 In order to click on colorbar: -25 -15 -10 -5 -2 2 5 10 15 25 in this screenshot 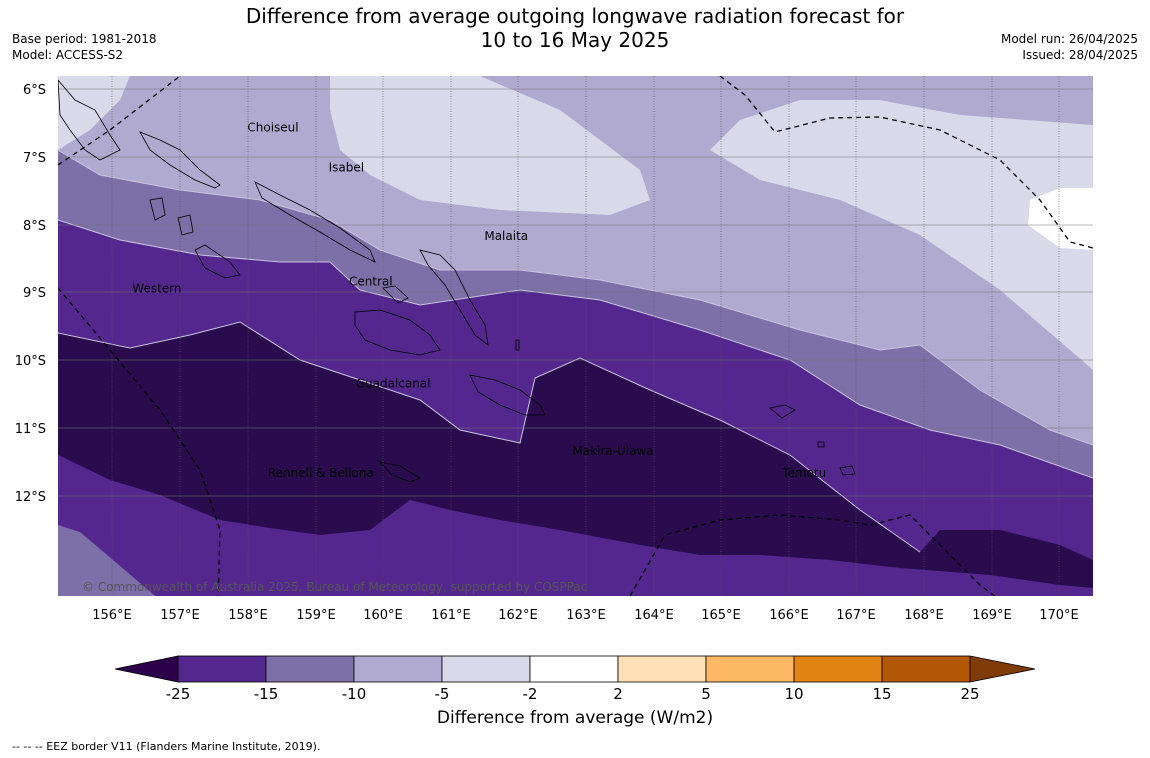, I will do `click(575, 679)`.